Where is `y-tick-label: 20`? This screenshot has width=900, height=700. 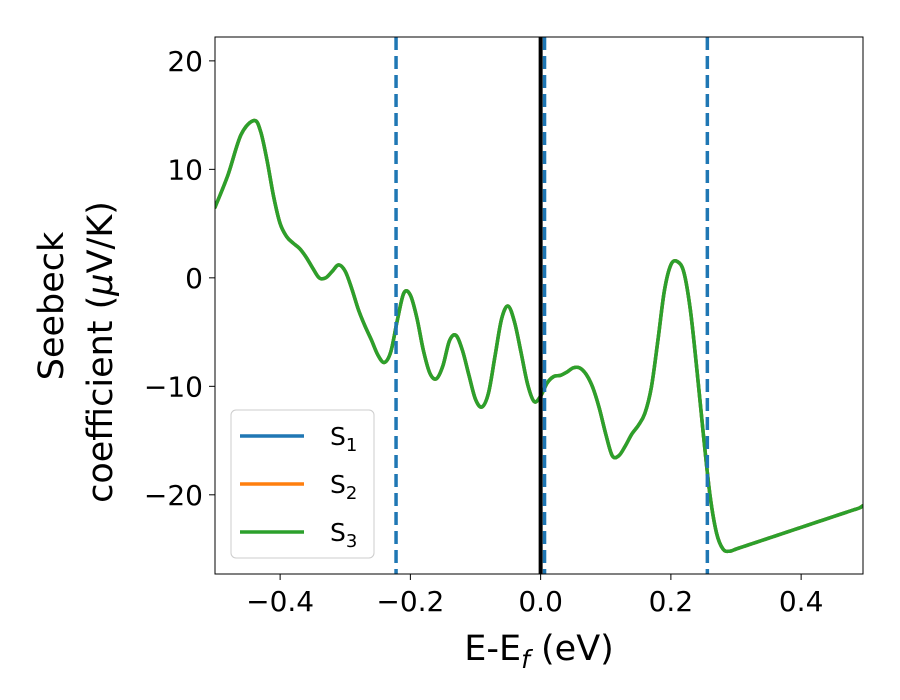
y-tick-label: 20 is located at coordinates (185, 61).